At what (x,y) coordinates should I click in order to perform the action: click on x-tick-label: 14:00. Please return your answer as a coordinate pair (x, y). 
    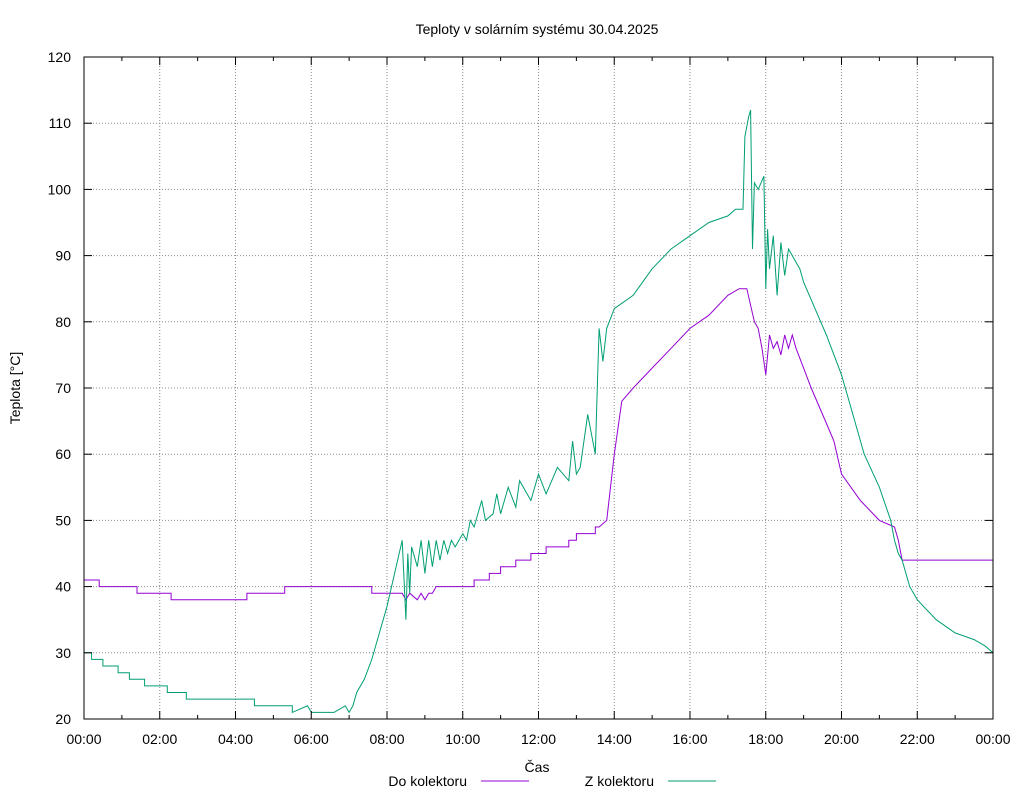
    Looking at the image, I should click on (614, 739).